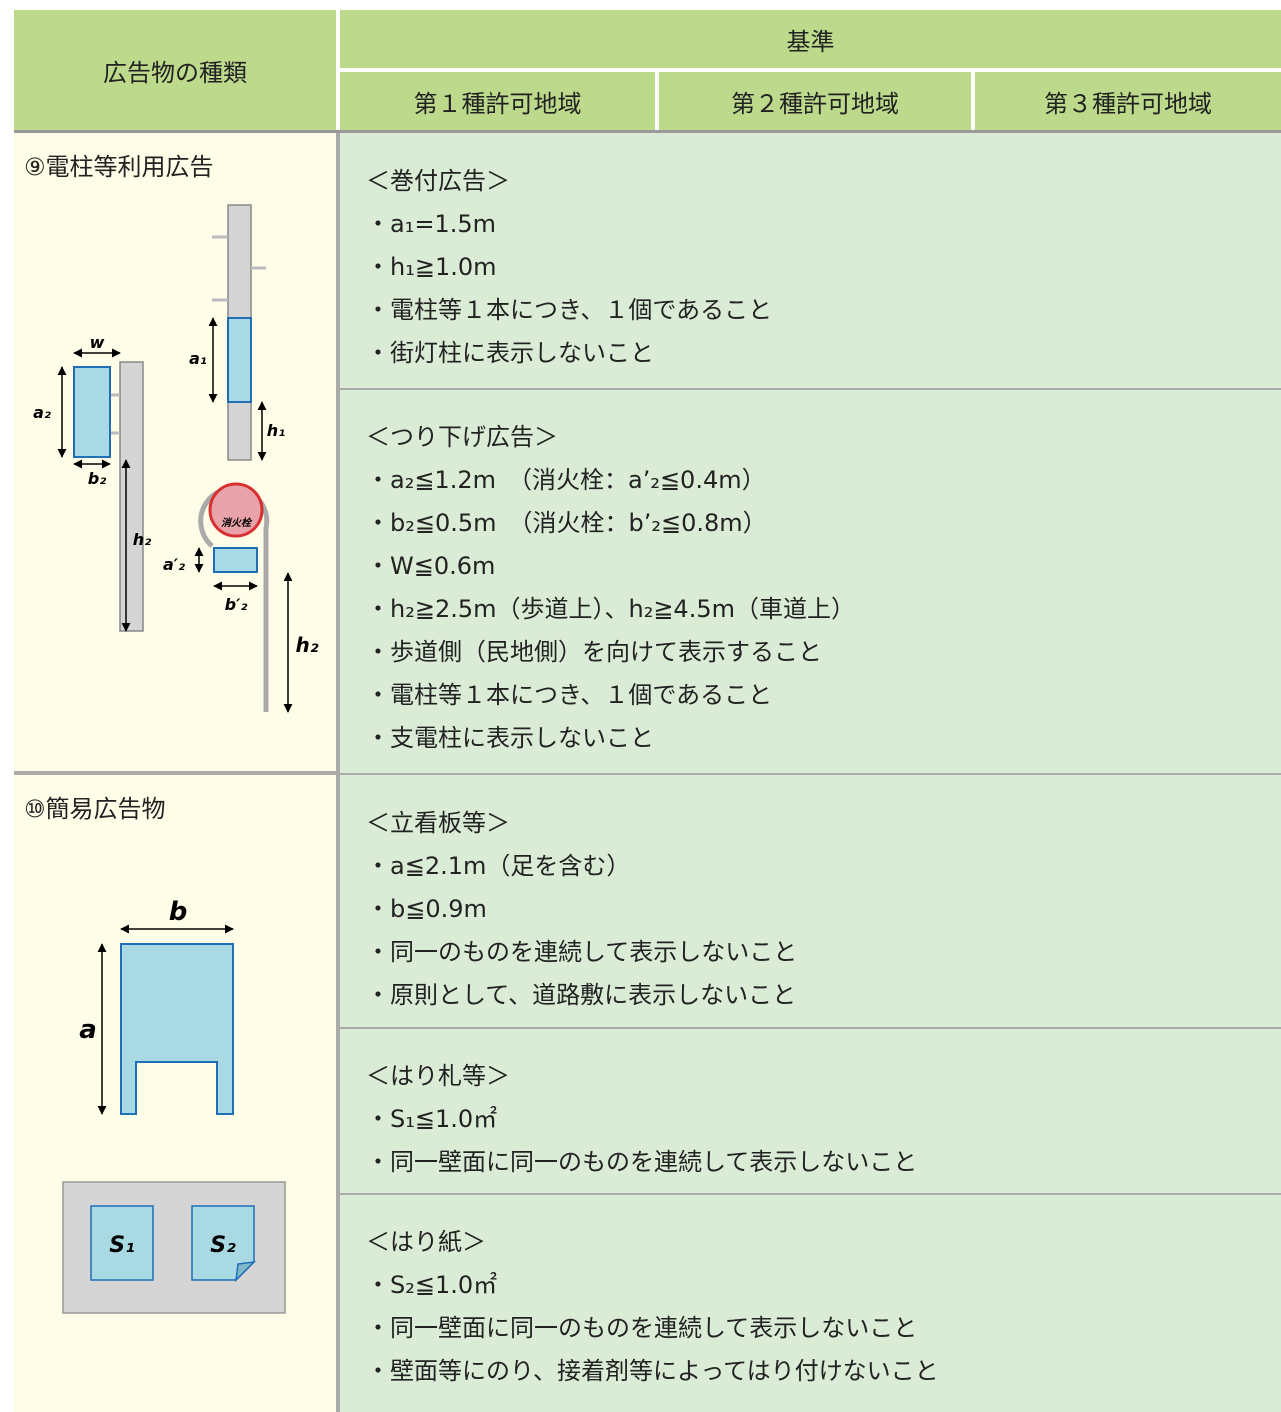  I want to click on row-label-cell: ⑨電柱等利用広告, so click(175, 452).